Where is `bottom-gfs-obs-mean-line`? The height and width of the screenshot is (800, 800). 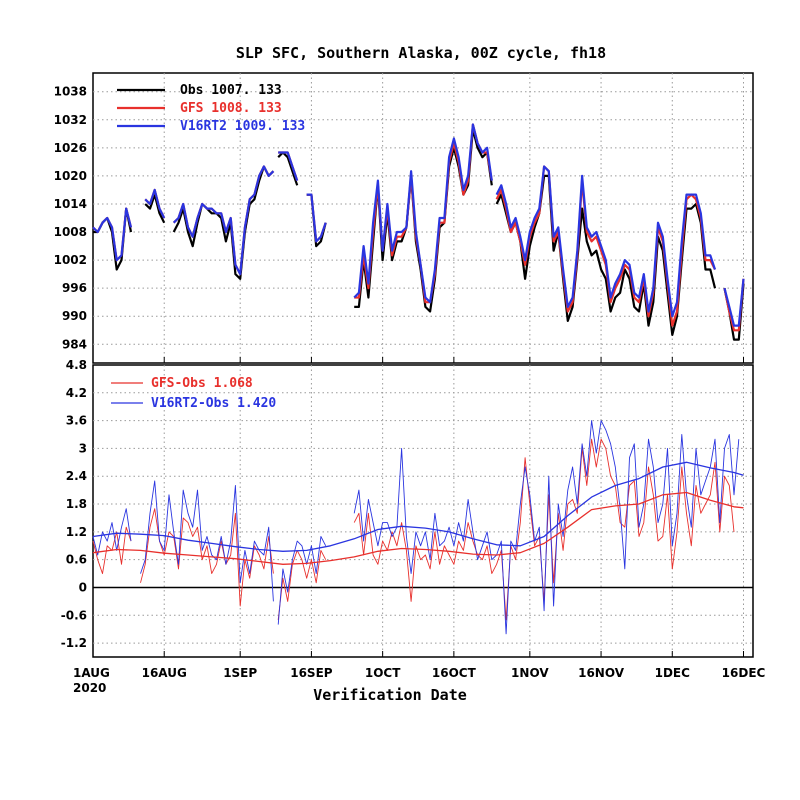
bottom-gfs-obs-mean-line is located at coordinates (418, 528).